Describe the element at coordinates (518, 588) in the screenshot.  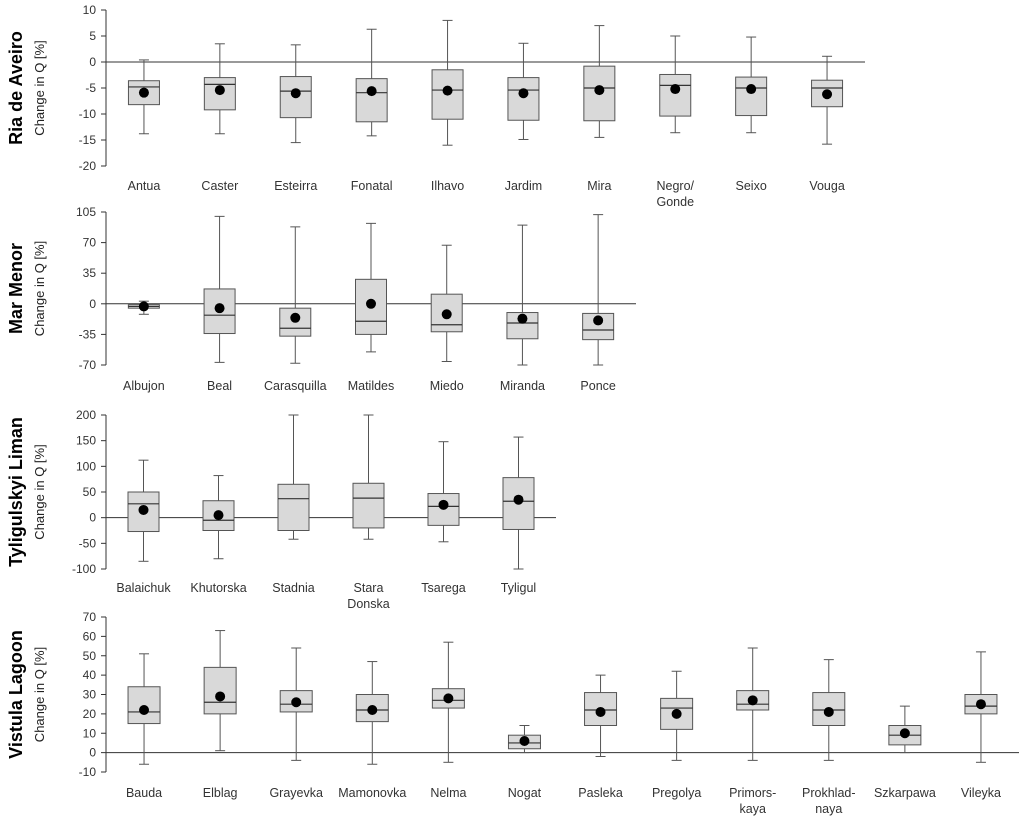
I see `category-label: Tyligul` at that location.